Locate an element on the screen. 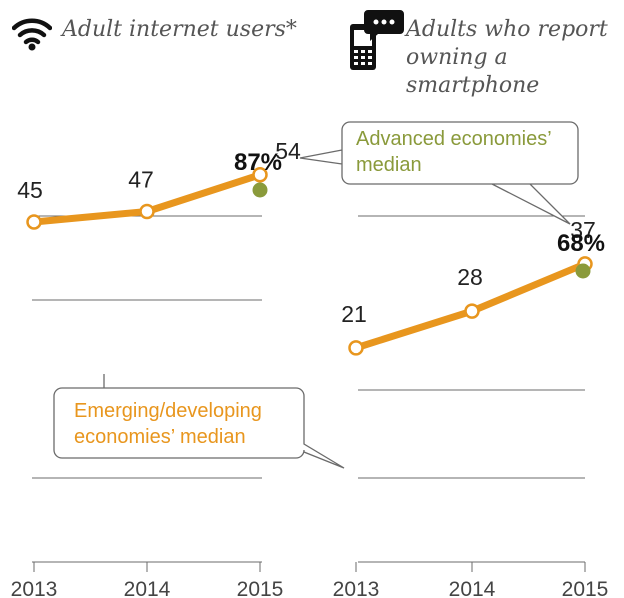  callout-emerging-box is located at coordinates (199, 428).